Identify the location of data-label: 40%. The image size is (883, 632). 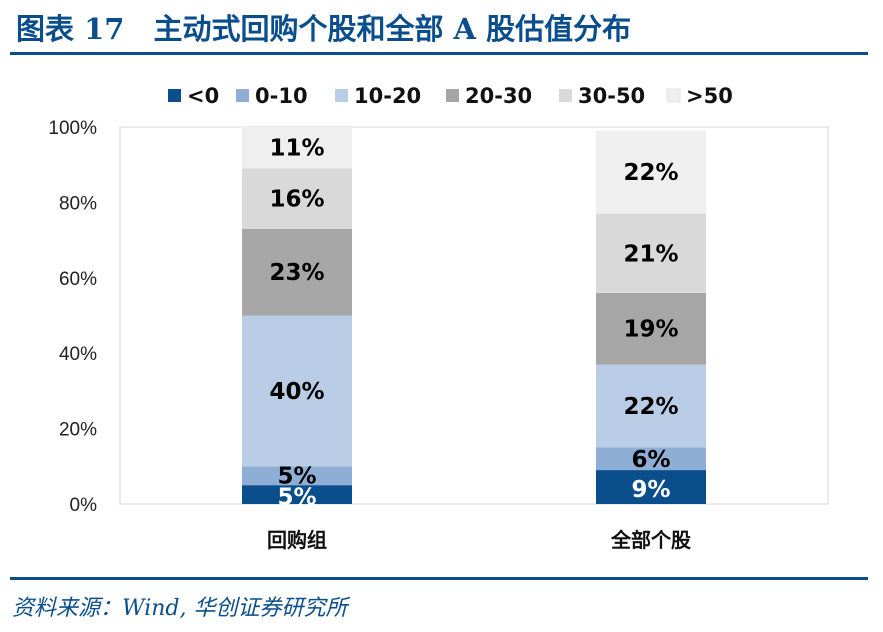
(296, 392).